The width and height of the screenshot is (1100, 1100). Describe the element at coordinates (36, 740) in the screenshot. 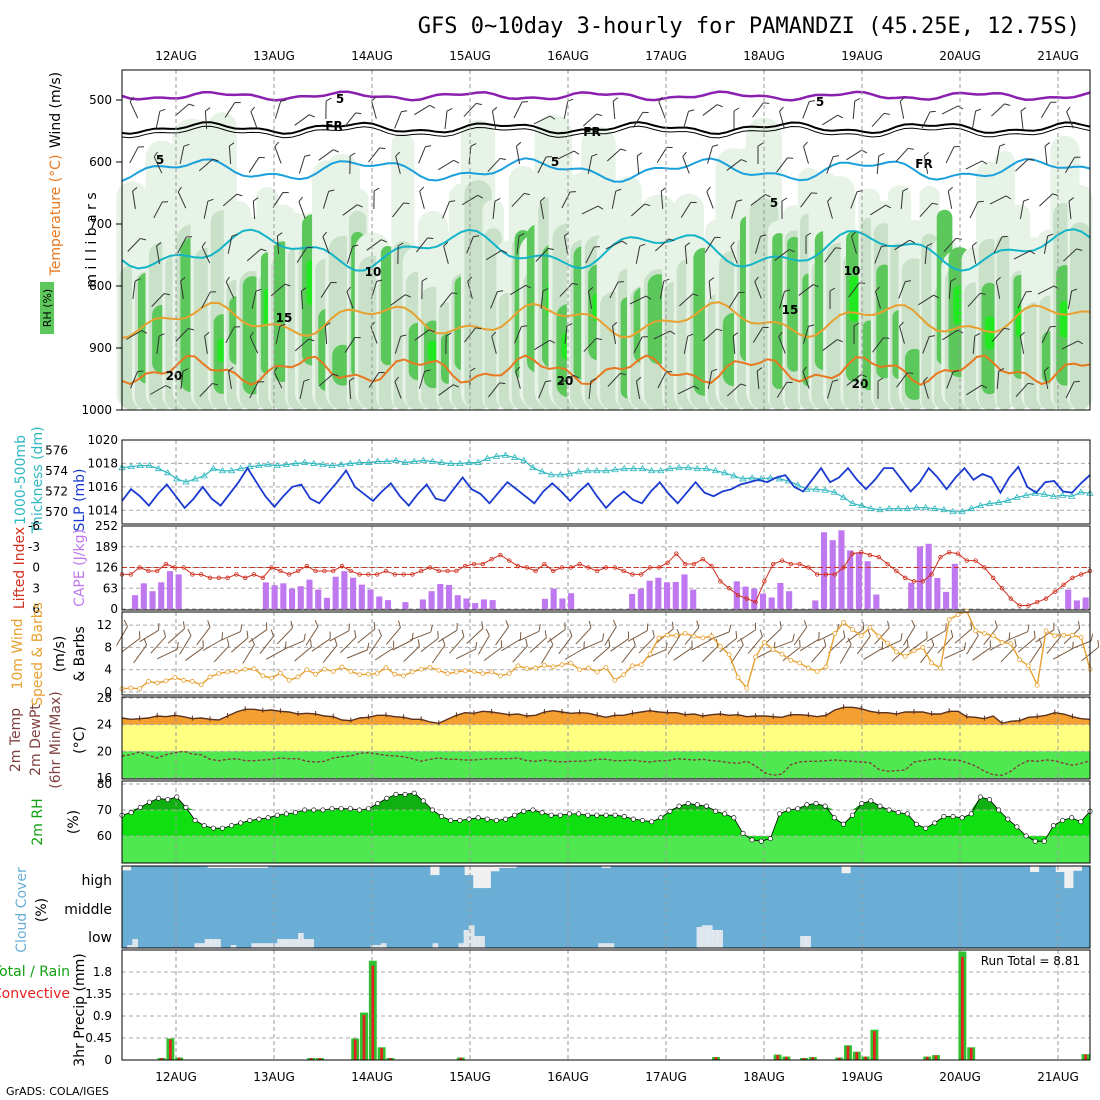

I see `temp-axis-title-2: 2m DewPt` at that location.